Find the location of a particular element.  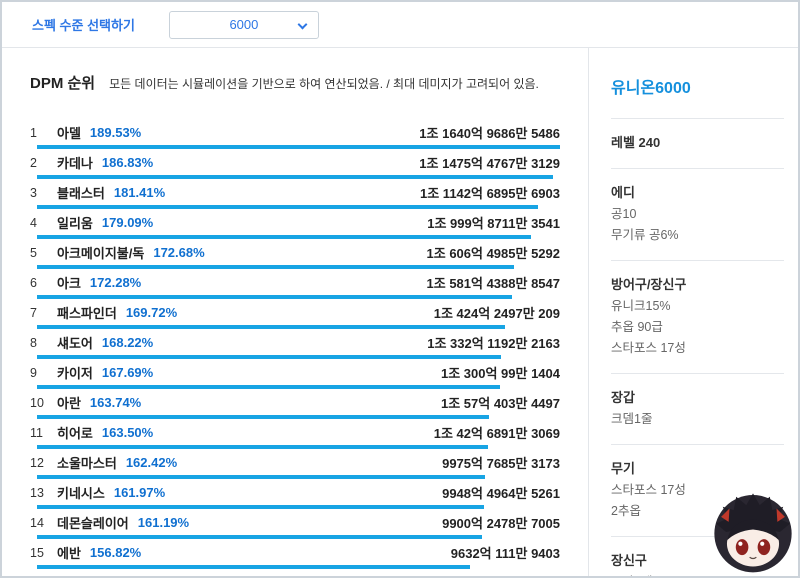

spec-level-dropdown: 6000 is located at coordinates (243, 24).